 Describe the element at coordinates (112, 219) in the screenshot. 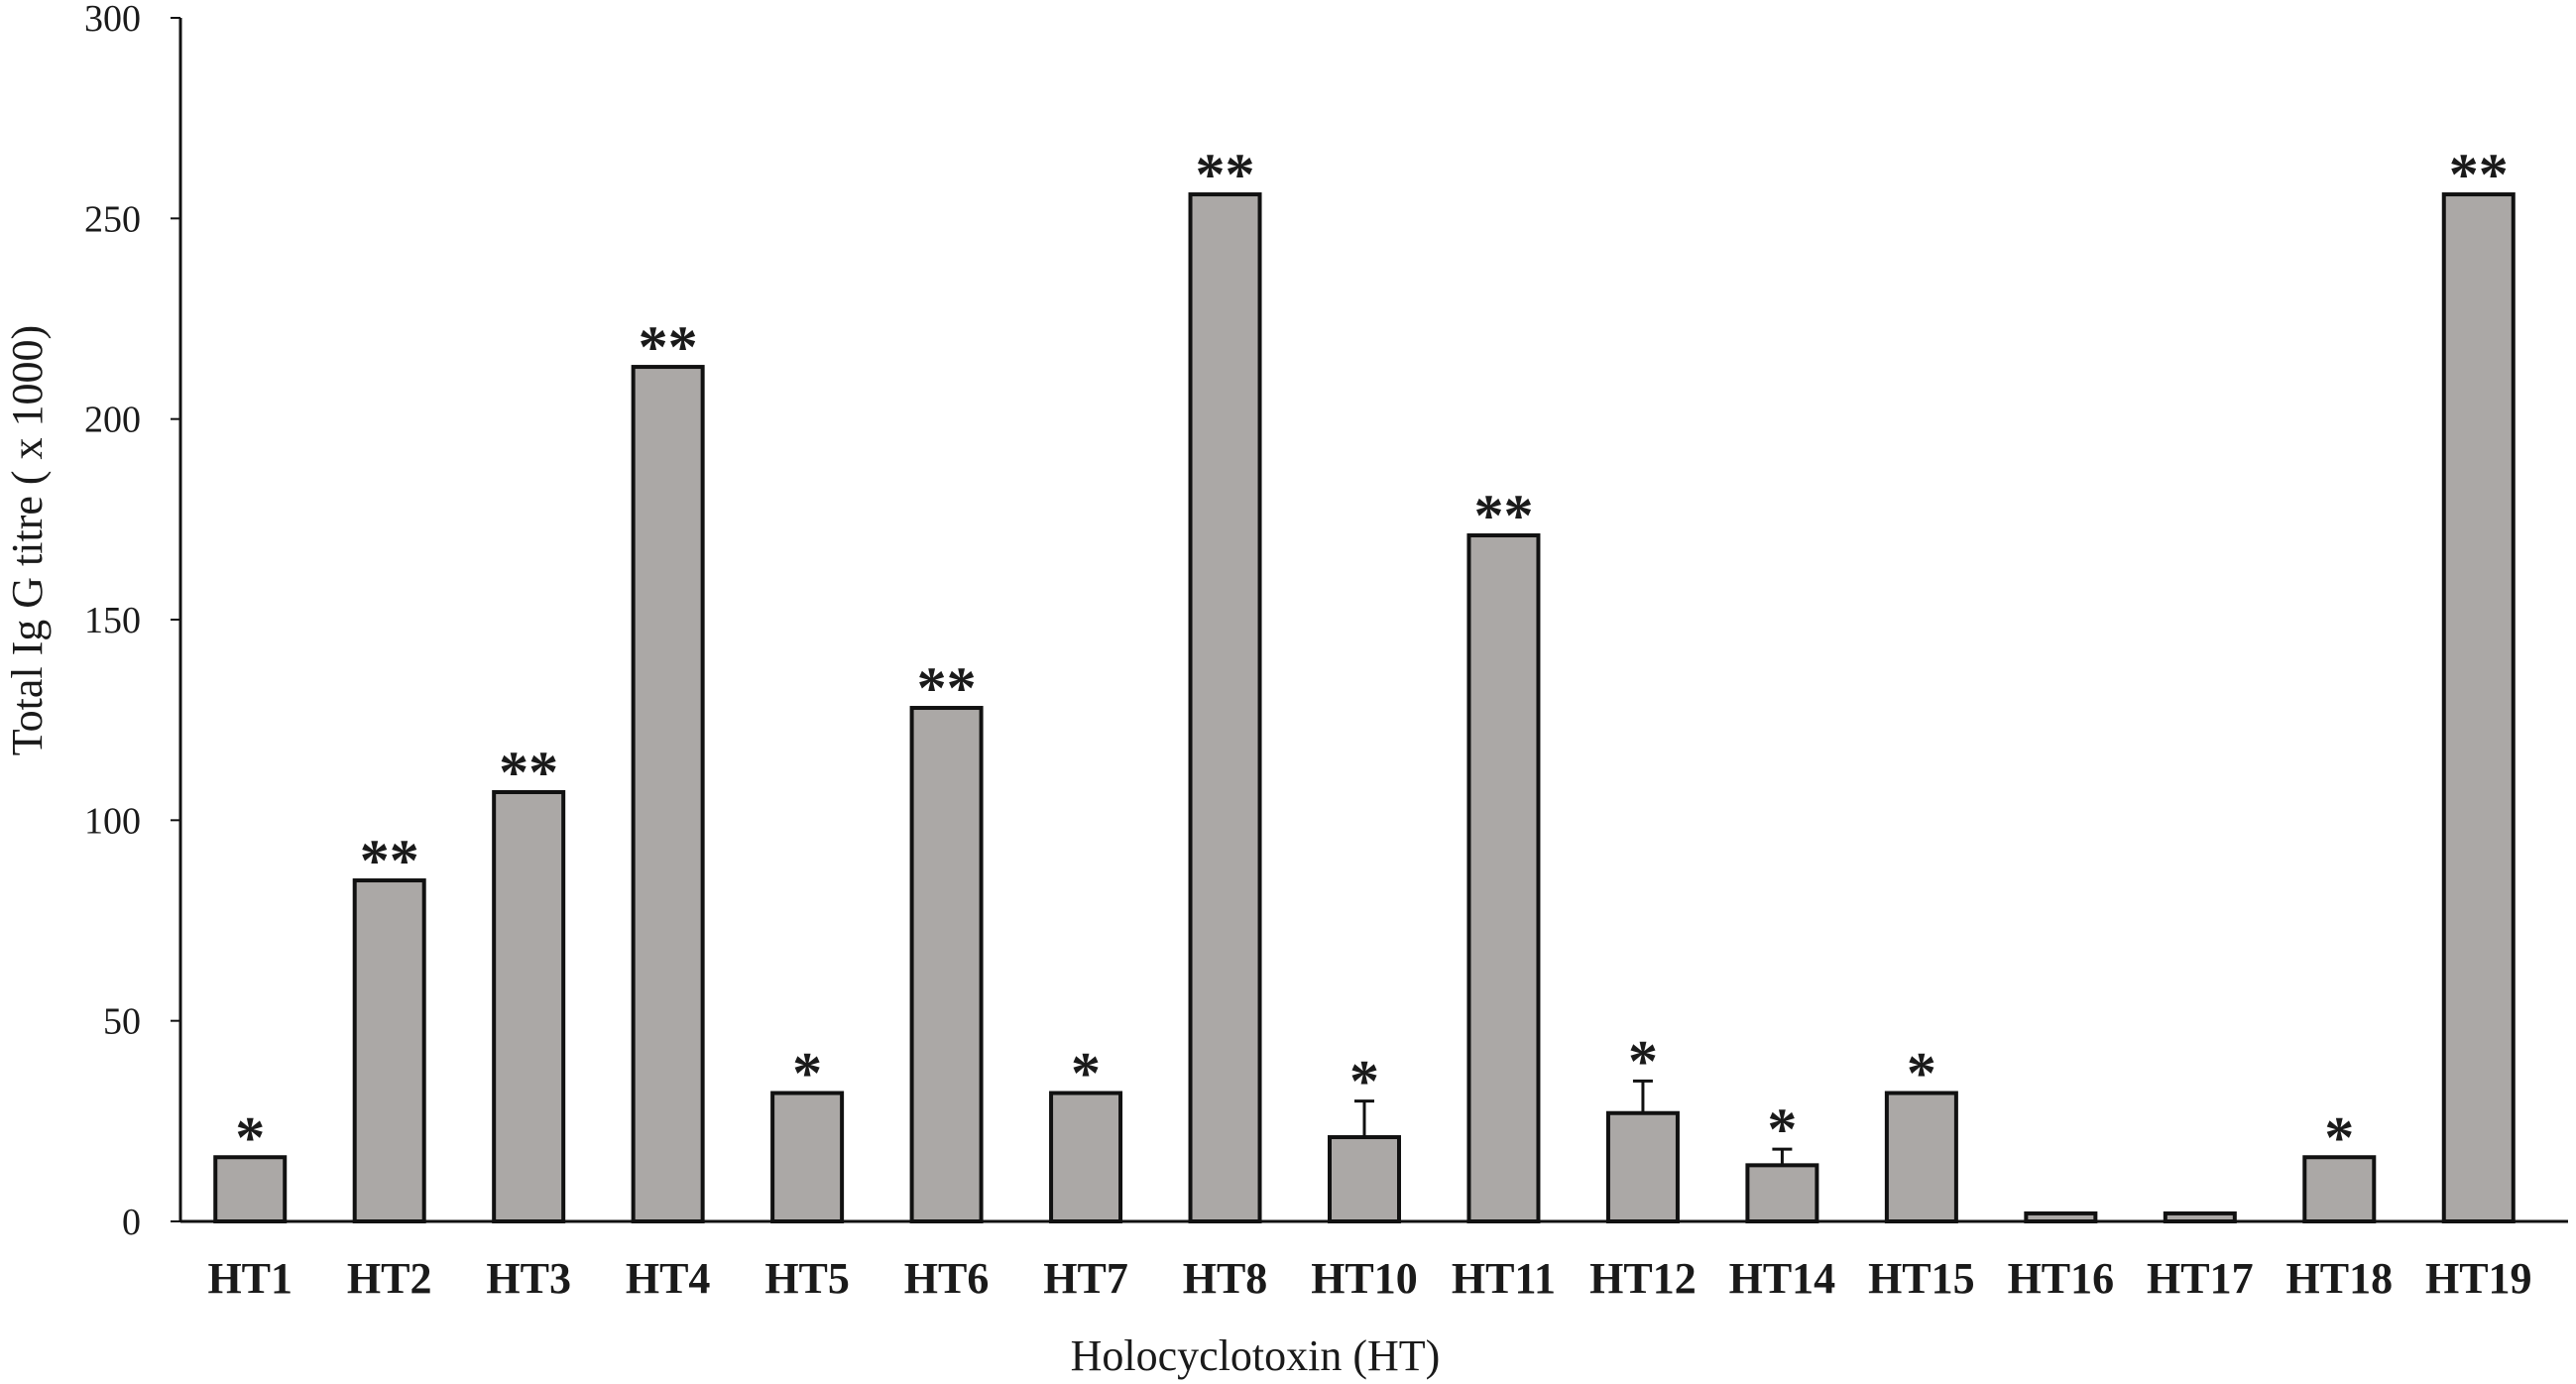

I see `y-tick-label: 250` at that location.